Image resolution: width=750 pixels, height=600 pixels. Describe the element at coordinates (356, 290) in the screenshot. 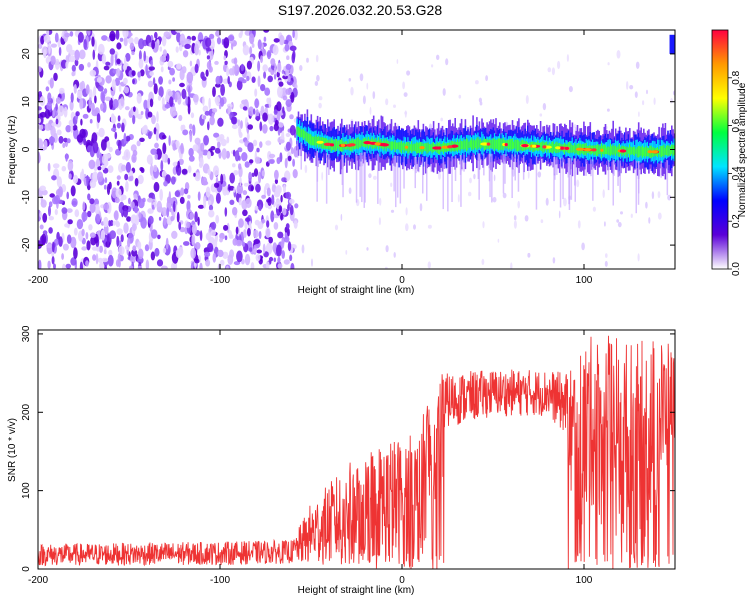

I see `spectrogram-x-label: Height of straight line (km)` at that location.